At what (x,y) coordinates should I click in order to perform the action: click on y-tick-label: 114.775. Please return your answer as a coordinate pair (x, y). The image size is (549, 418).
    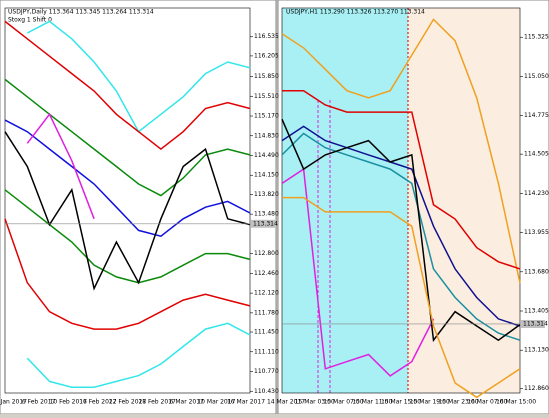
    Looking at the image, I should click on (536, 115).